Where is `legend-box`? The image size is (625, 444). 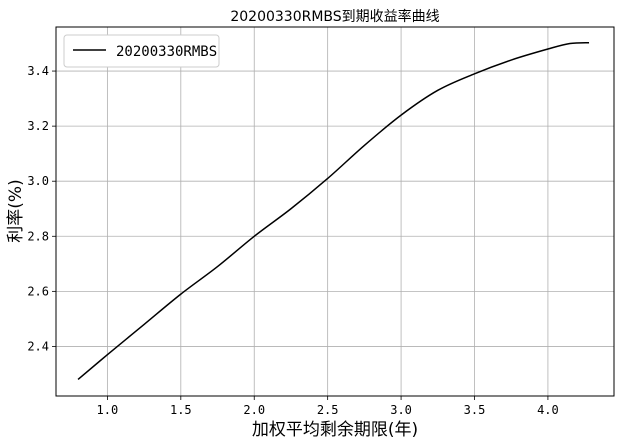
legend-box is located at coordinates (141, 51).